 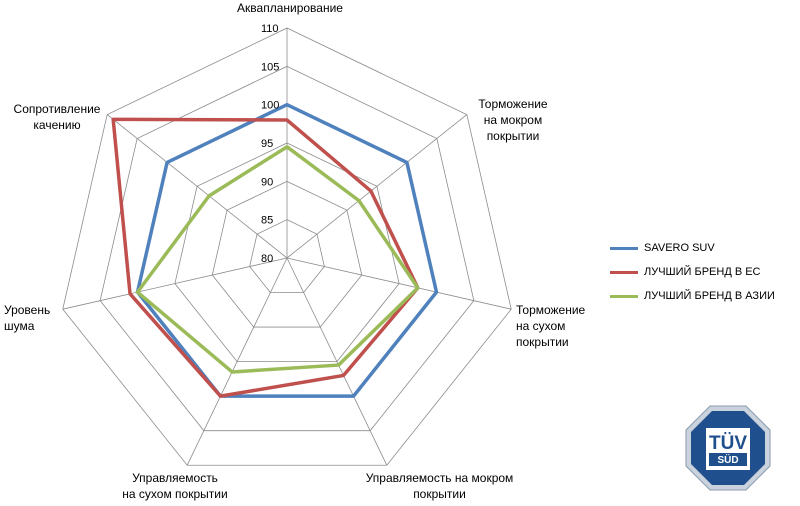 I want to click on legend-label: SAVERO SUV, so click(x=679, y=248).